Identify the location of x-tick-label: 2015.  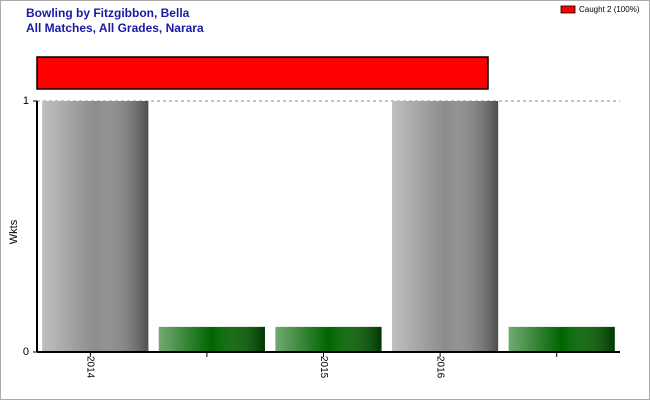
(323, 367).